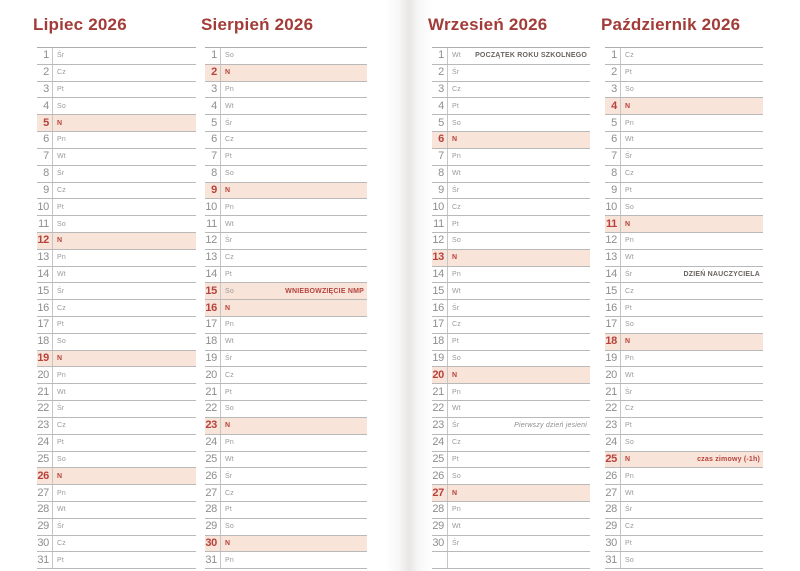 Image resolution: width=800 pixels, height=571 pixels. Describe the element at coordinates (286, 359) in the screenshot. I see `day-row: 19 Śr` at that location.